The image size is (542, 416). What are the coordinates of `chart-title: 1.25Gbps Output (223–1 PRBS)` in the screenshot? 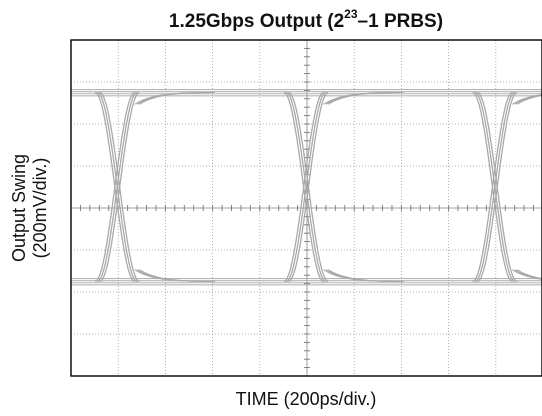 It's located at (306, 20).